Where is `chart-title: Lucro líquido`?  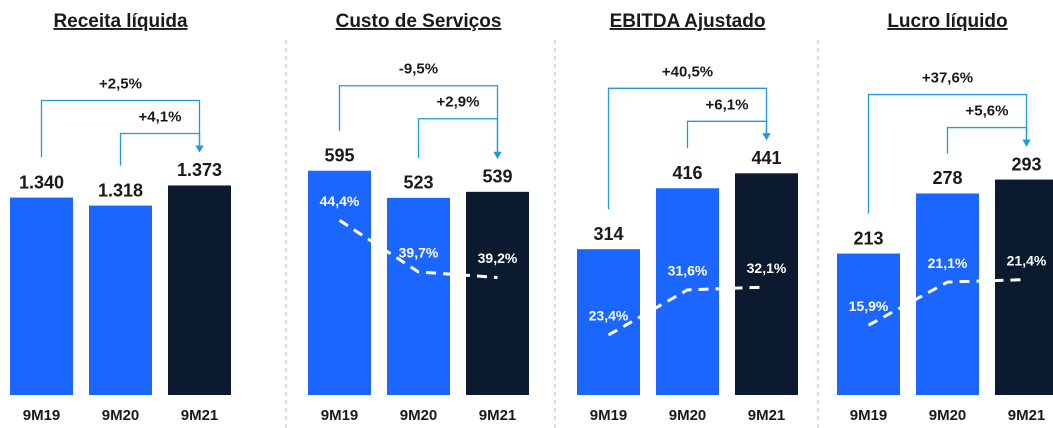 chart-title: Lucro líquido is located at coordinates (947, 21).